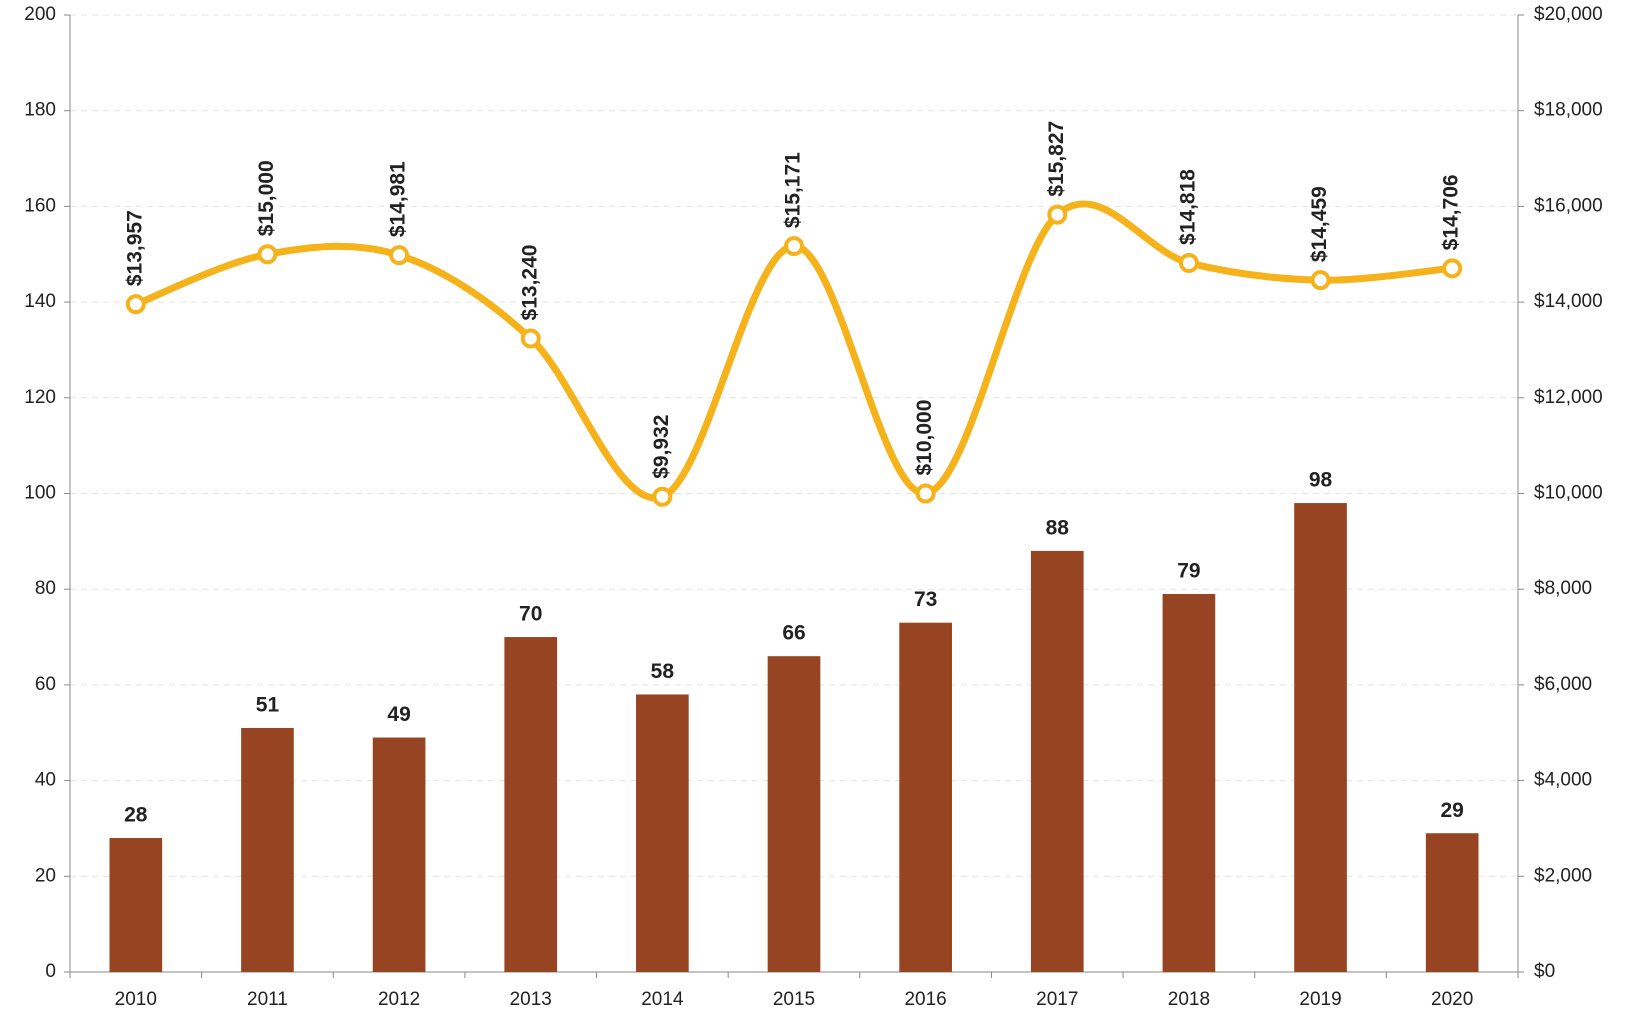 The image size is (1629, 1016). Describe the element at coordinates (1320, 999) in the screenshot. I see `x-tick-label: 2019` at that location.